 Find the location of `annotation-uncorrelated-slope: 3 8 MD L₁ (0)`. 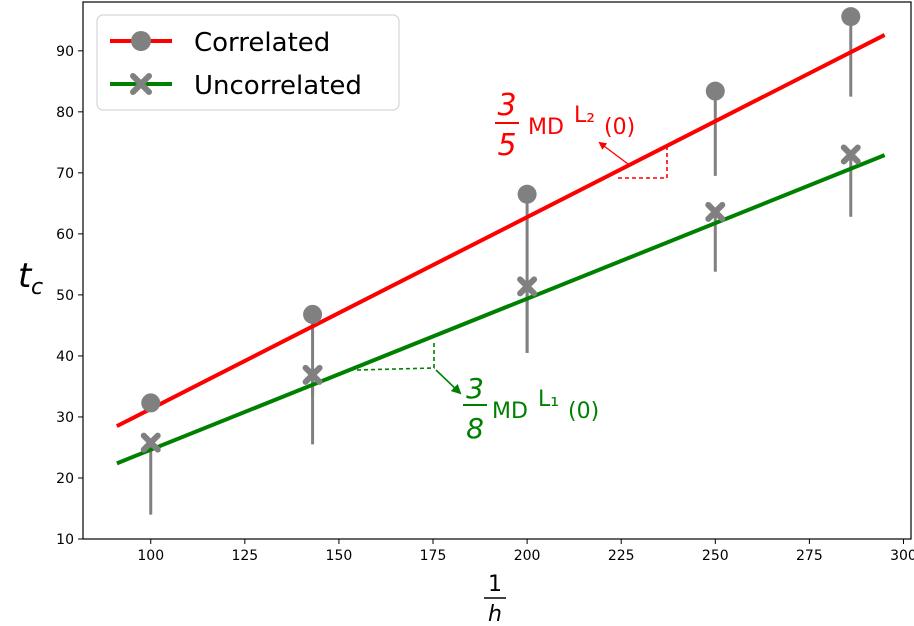

annotation-uncorrelated-slope: 3 8 MD L₁ (0) is located at coordinates (477, 394).